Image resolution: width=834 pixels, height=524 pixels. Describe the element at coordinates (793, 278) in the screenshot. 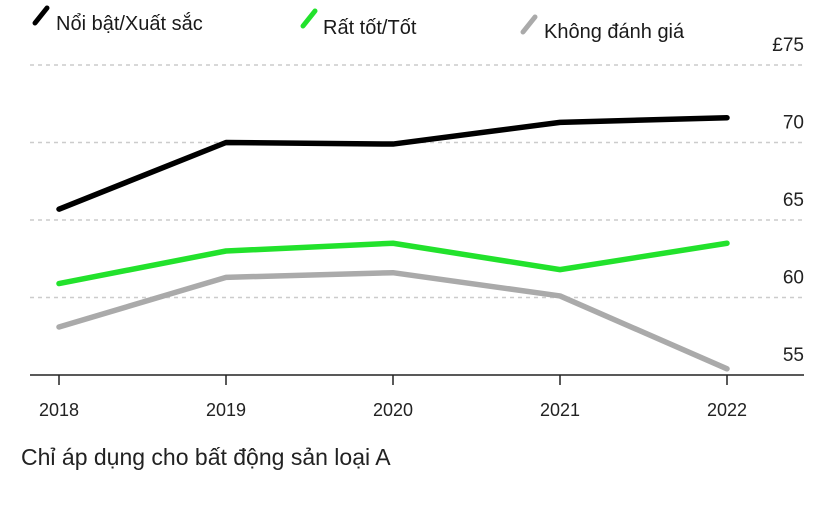

I see `y-tick-label: 60` at that location.